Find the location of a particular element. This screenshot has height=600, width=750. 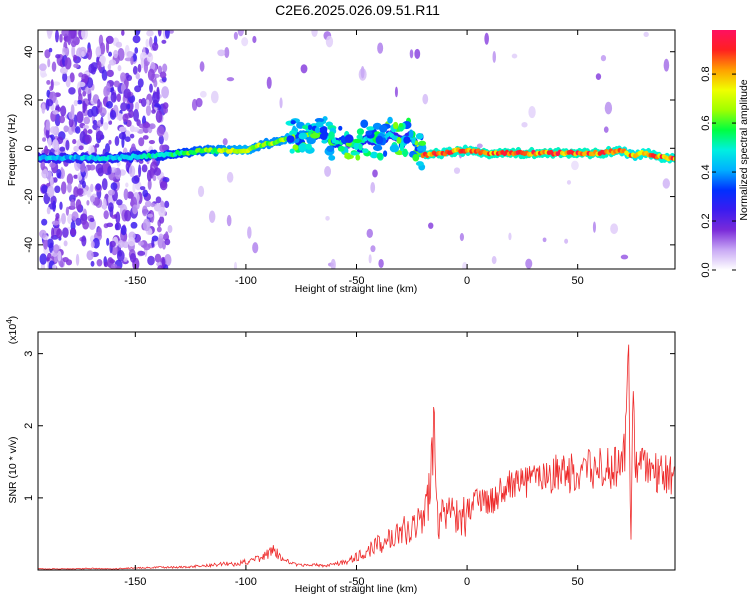

x-tick-label: -50 is located at coordinates (357, 582).